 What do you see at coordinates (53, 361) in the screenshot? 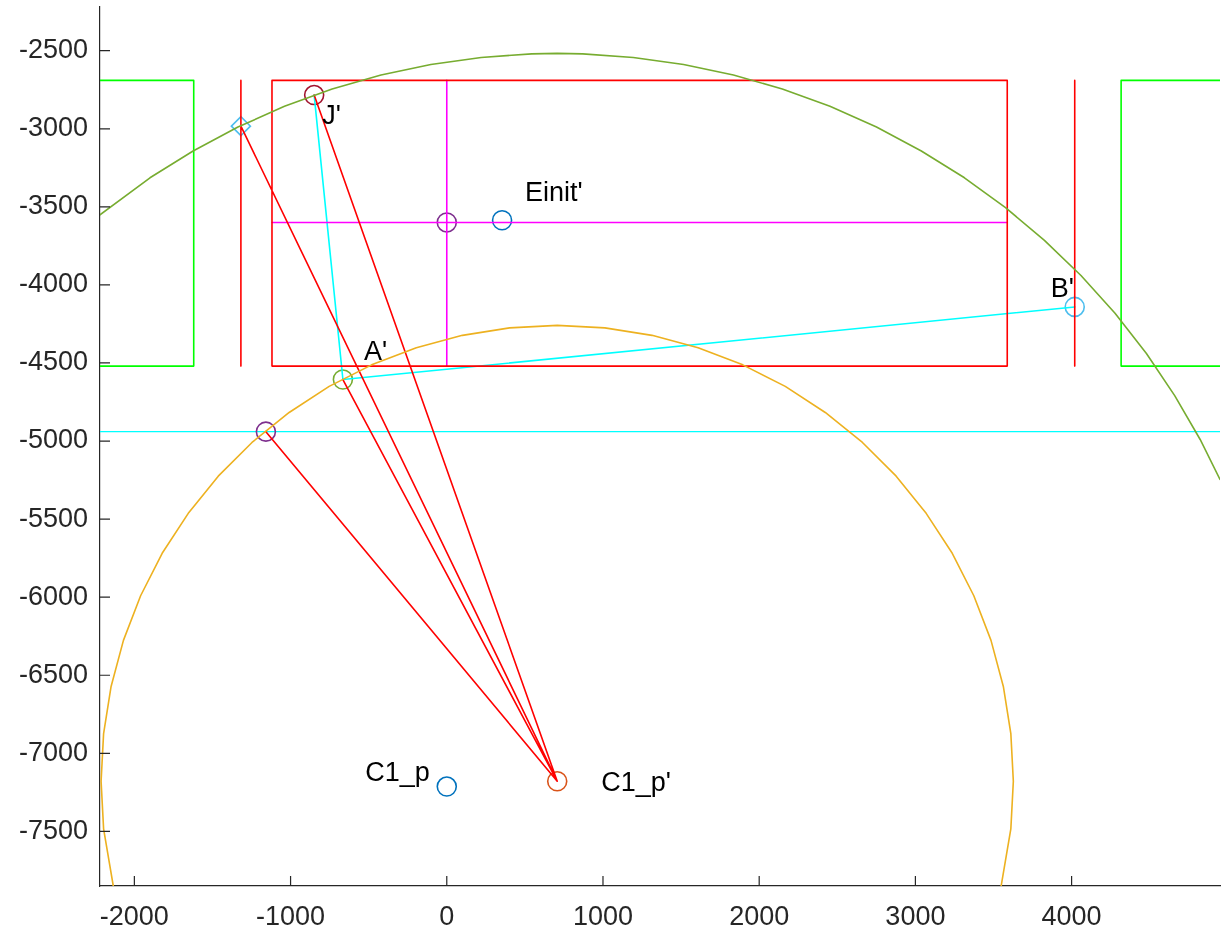
I see `y-tick-label: -4500` at bounding box center [53, 361].